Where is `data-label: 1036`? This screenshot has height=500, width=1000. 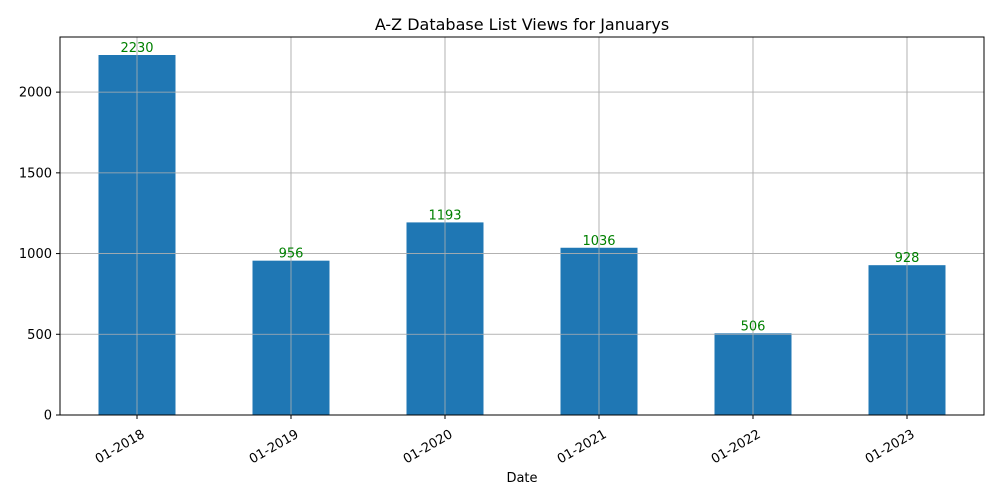 data-label: 1036 is located at coordinates (598, 241).